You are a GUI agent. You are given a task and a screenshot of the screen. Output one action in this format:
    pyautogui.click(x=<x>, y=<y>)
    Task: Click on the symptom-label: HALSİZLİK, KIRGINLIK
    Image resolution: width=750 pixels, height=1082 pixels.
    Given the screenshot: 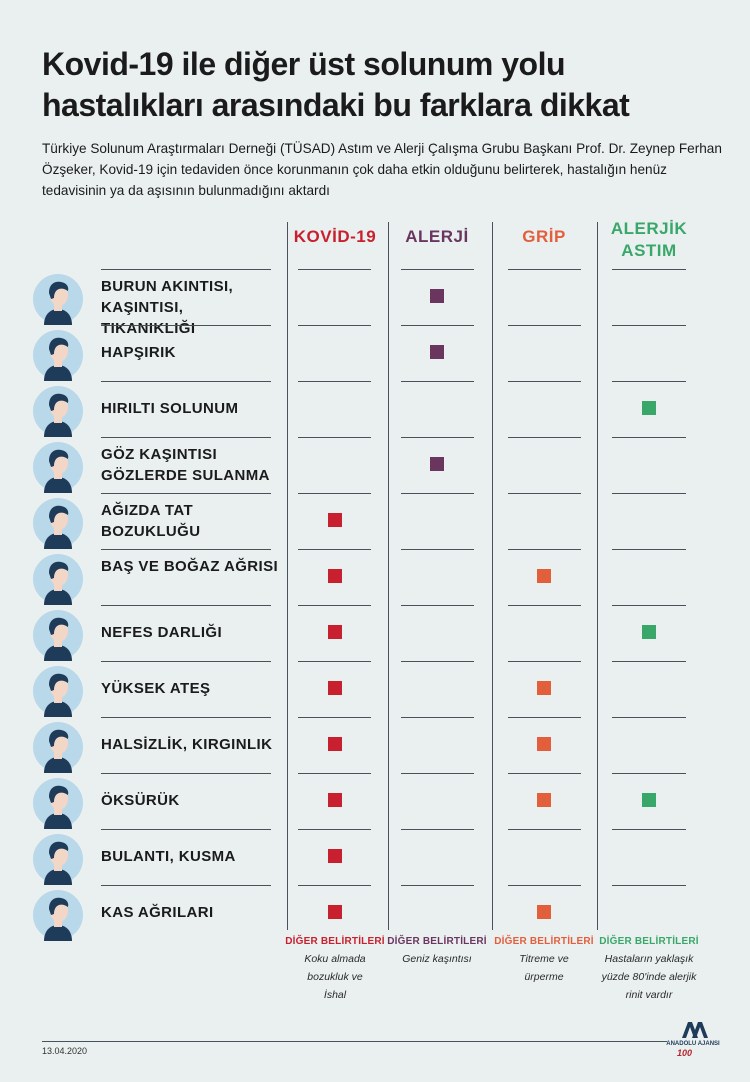 What is the action you would take?
    pyautogui.click(x=187, y=744)
    